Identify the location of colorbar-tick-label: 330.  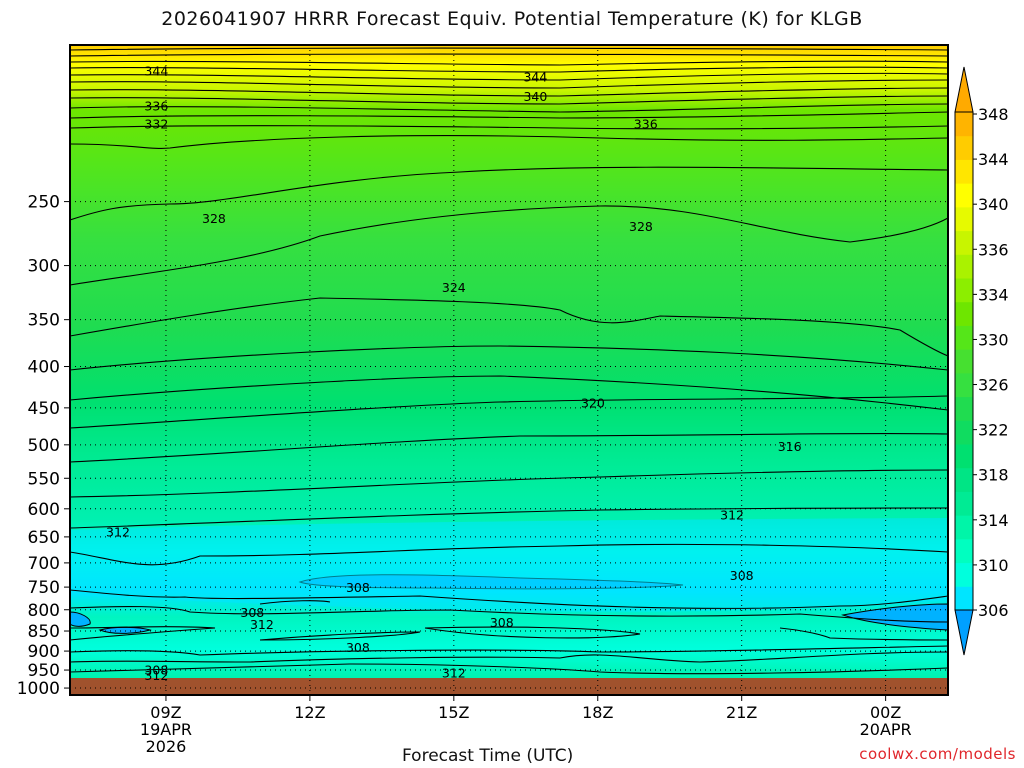
(993, 339).